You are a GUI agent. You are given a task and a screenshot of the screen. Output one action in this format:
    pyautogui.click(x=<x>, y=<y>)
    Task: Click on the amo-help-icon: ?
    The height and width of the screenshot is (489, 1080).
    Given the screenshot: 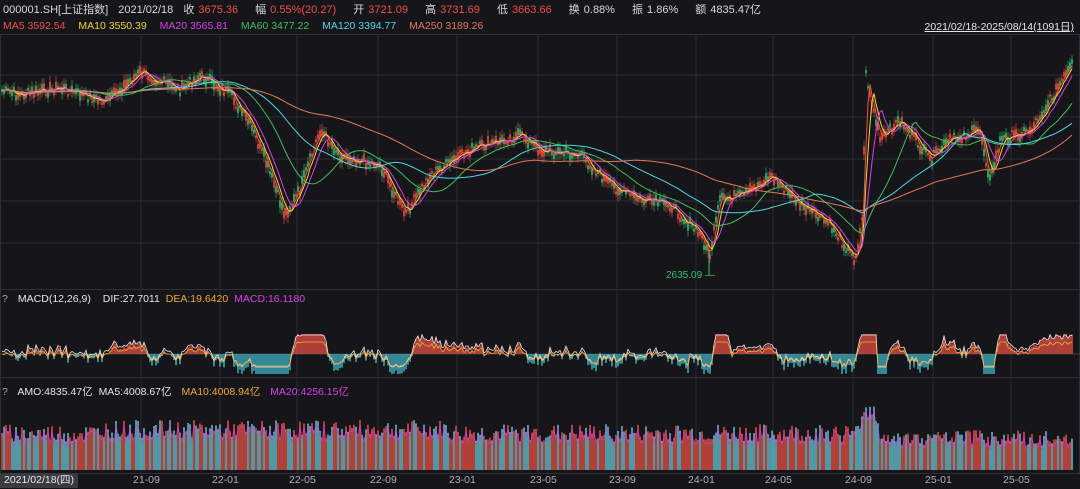 What is the action you would take?
    pyautogui.click(x=5, y=392)
    